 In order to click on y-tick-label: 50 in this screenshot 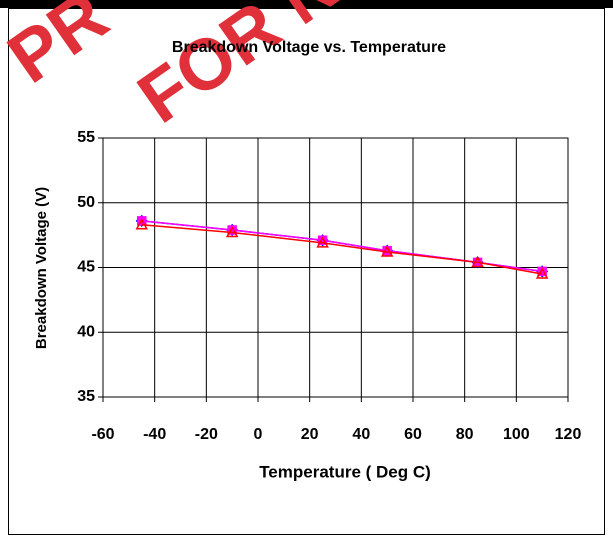, I will do `click(86, 202)`.